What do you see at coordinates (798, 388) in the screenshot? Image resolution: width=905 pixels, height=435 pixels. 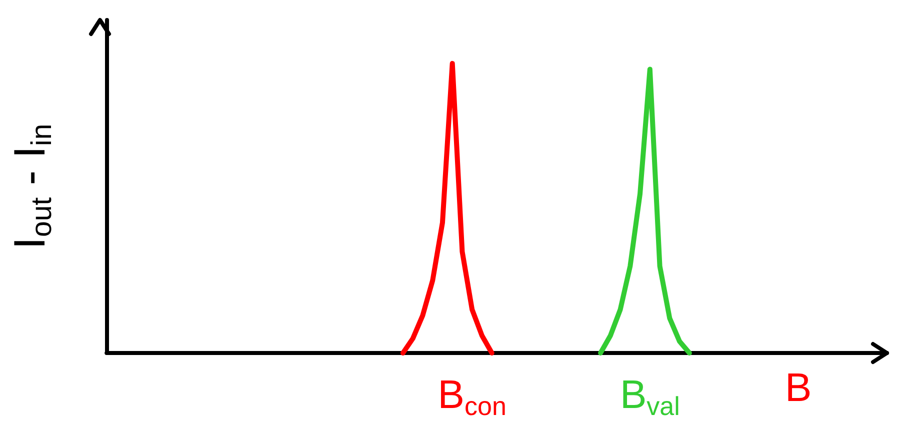 I see `x-axis-title: B` at bounding box center [798, 388].